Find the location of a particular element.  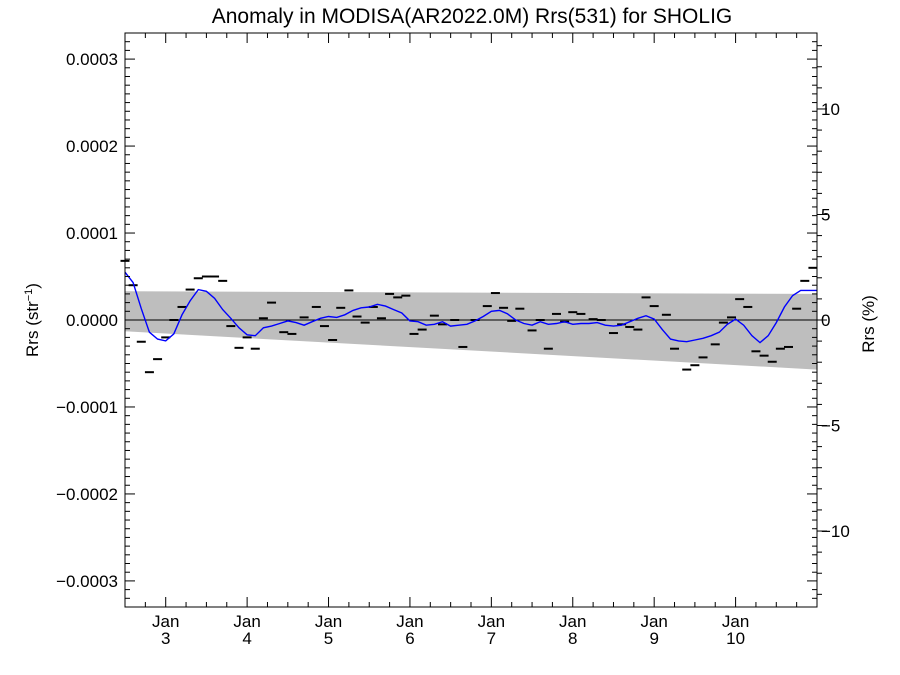

y-tick-label-left: 0.0002 is located at coordinates (92, 146).